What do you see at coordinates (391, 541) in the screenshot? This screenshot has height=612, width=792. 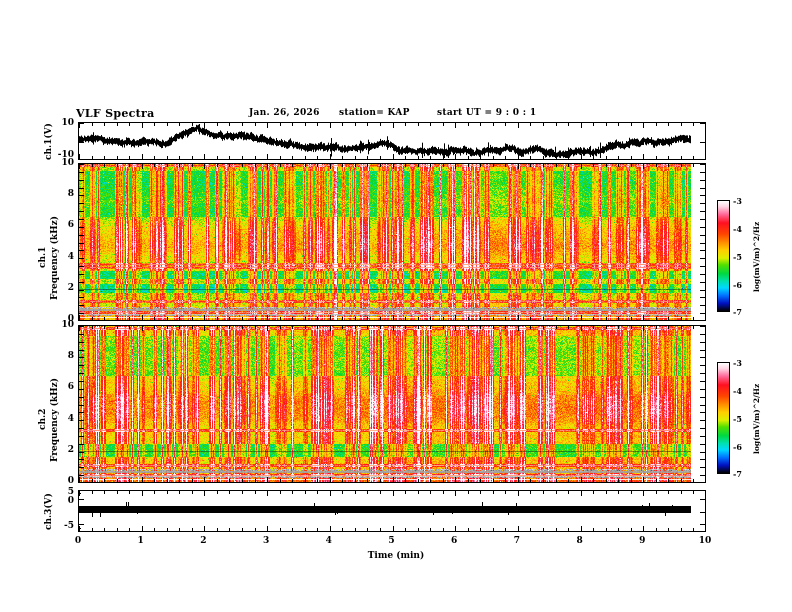 I see `xtick-label-5: 5` at bounding box center [391, 541].